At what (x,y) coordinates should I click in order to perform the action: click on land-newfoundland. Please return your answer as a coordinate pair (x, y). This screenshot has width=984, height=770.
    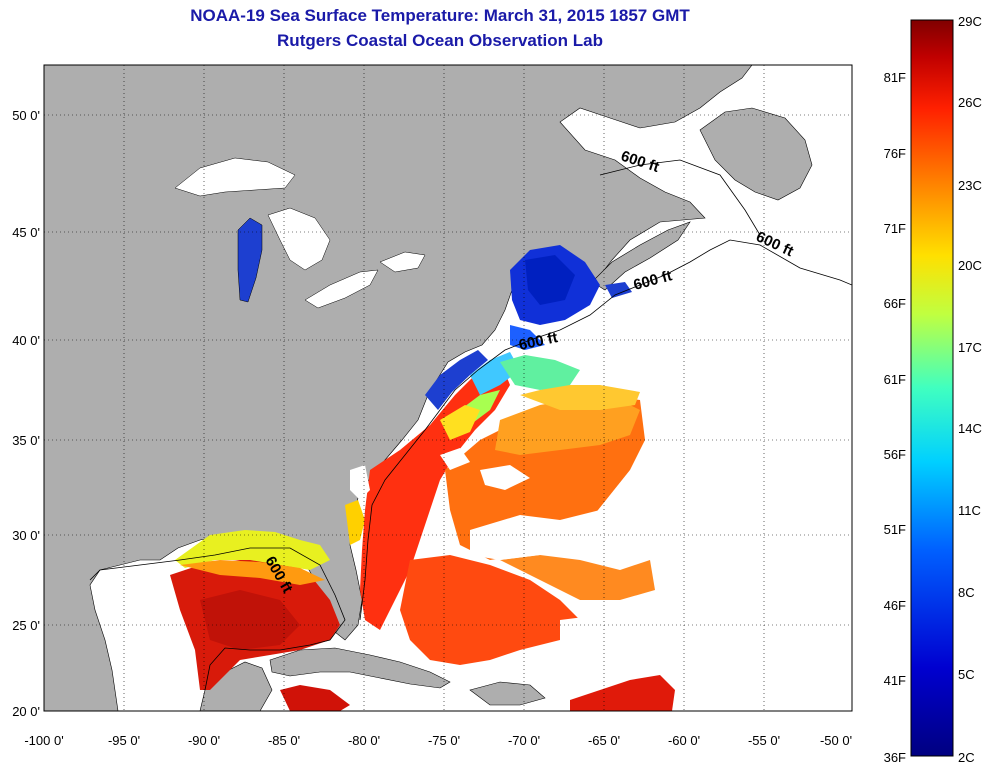
    Looking at the image, I should click on (756, 154).